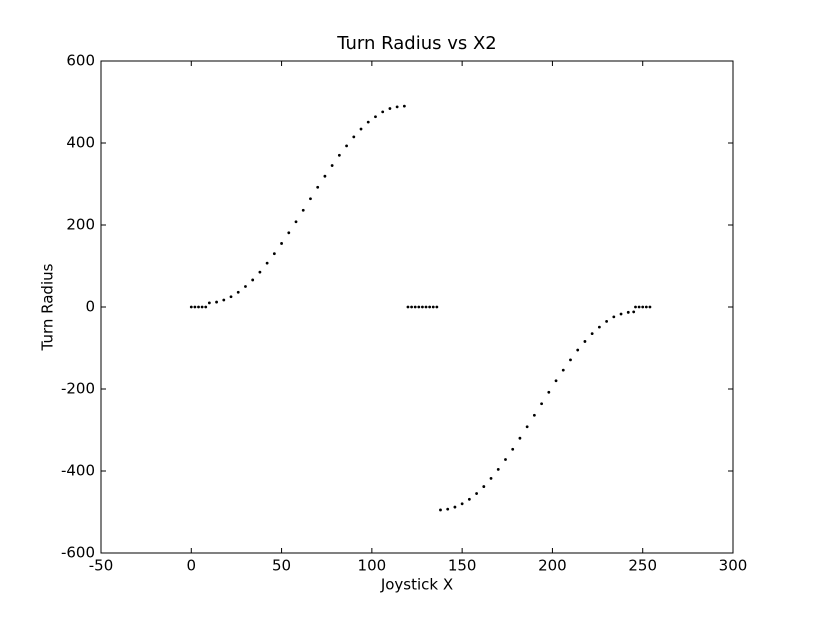 The height and width of the screenshot is (619, 815). I want to click on y-tick-label: 0, so click(90, 307).